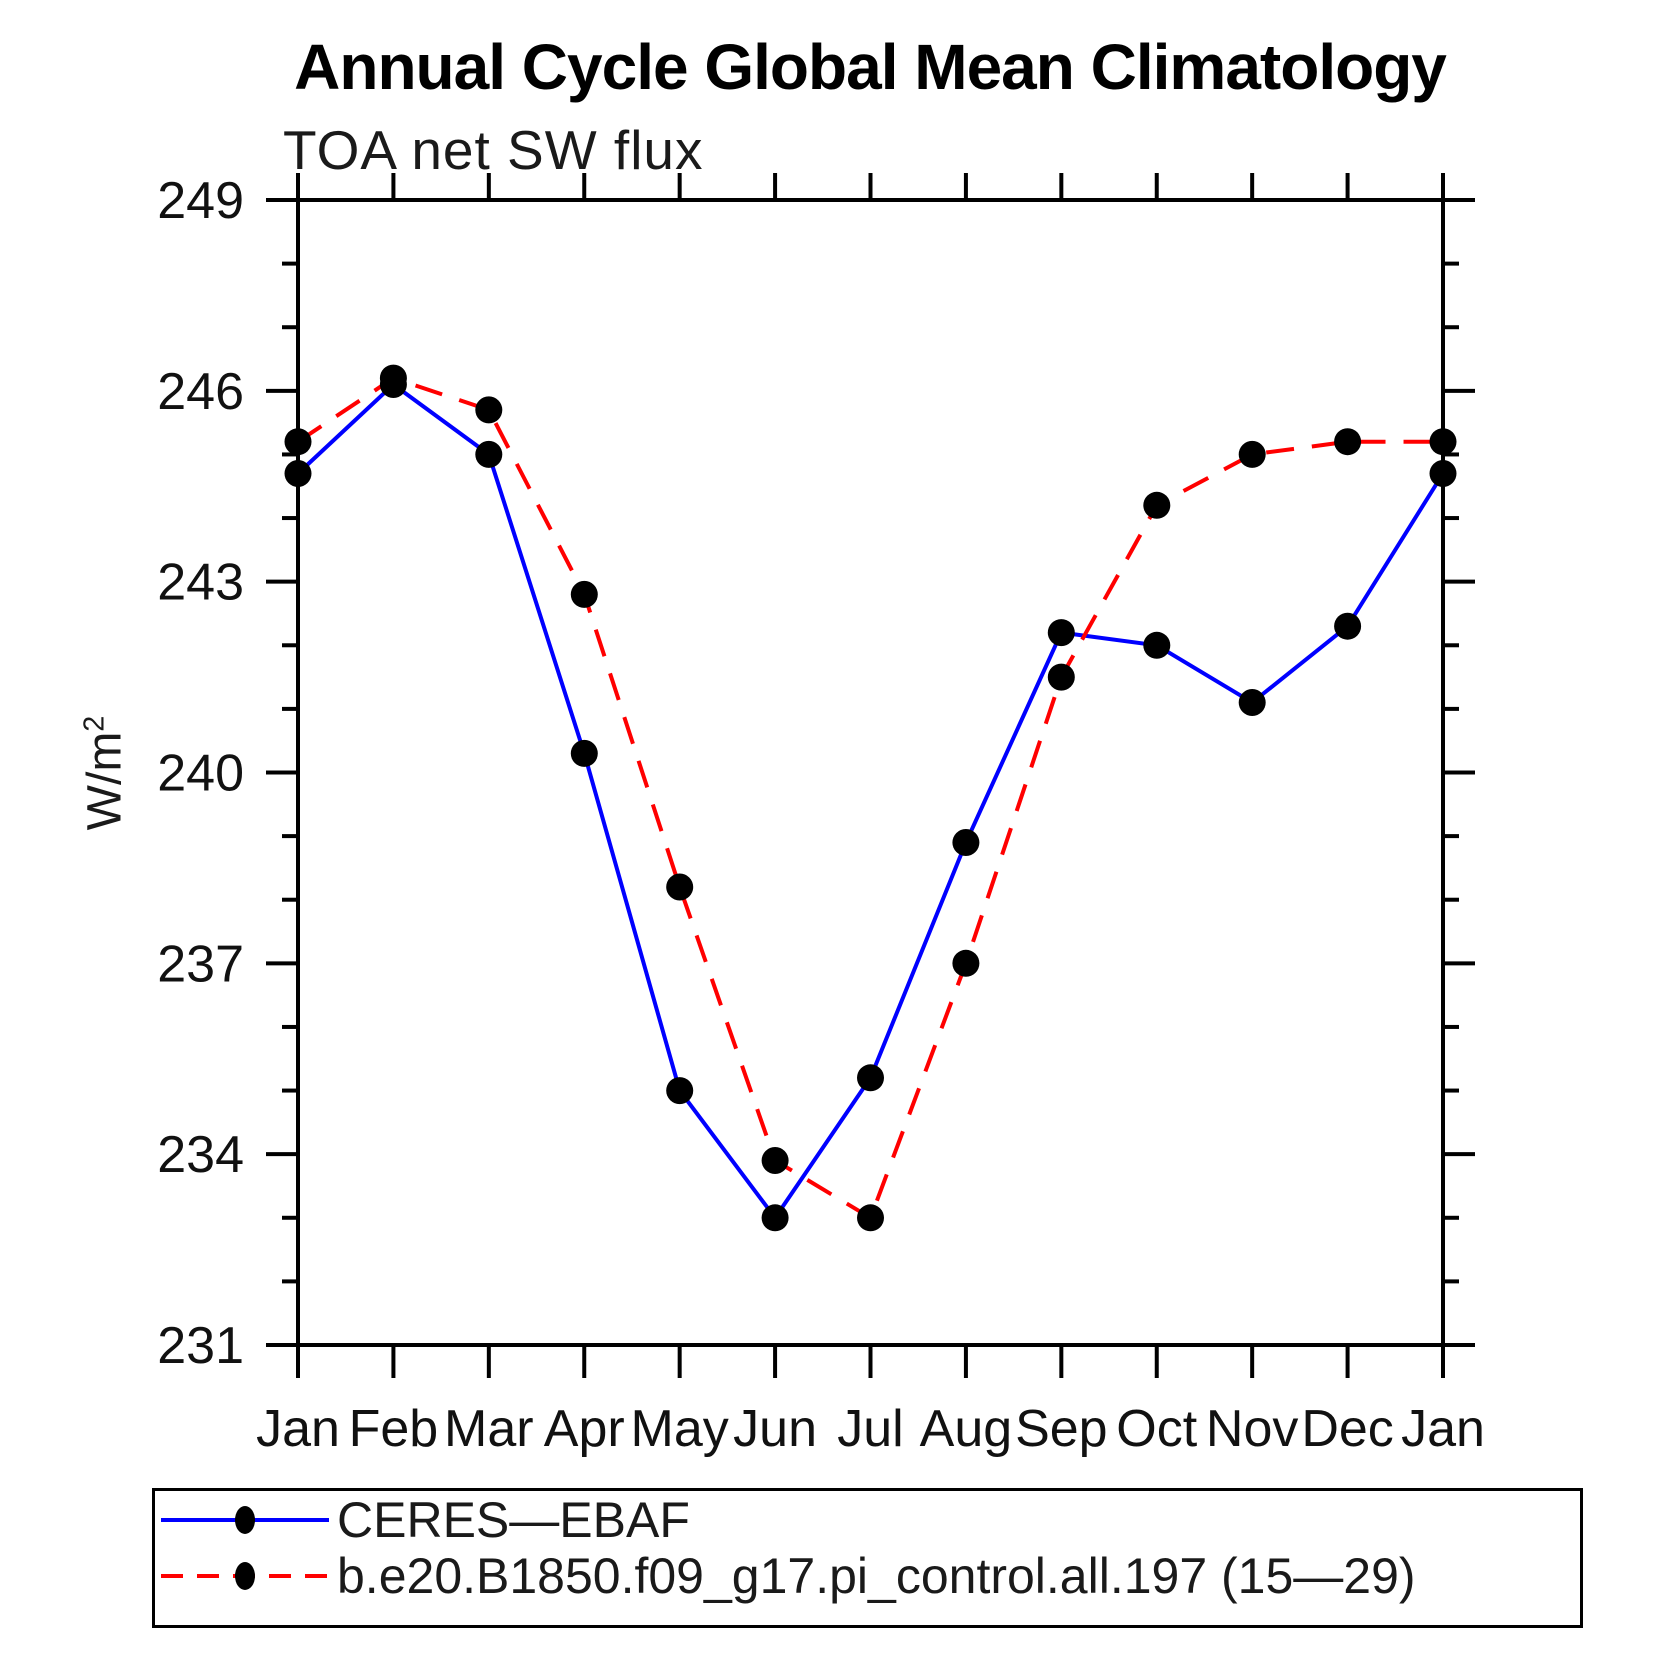 The height and width of the screenshot is (1669, 1669). What do you see at coordinates (200, 1155) in the screenshot?
I see `svg-text: 234` at bounding box center [200, 1155].